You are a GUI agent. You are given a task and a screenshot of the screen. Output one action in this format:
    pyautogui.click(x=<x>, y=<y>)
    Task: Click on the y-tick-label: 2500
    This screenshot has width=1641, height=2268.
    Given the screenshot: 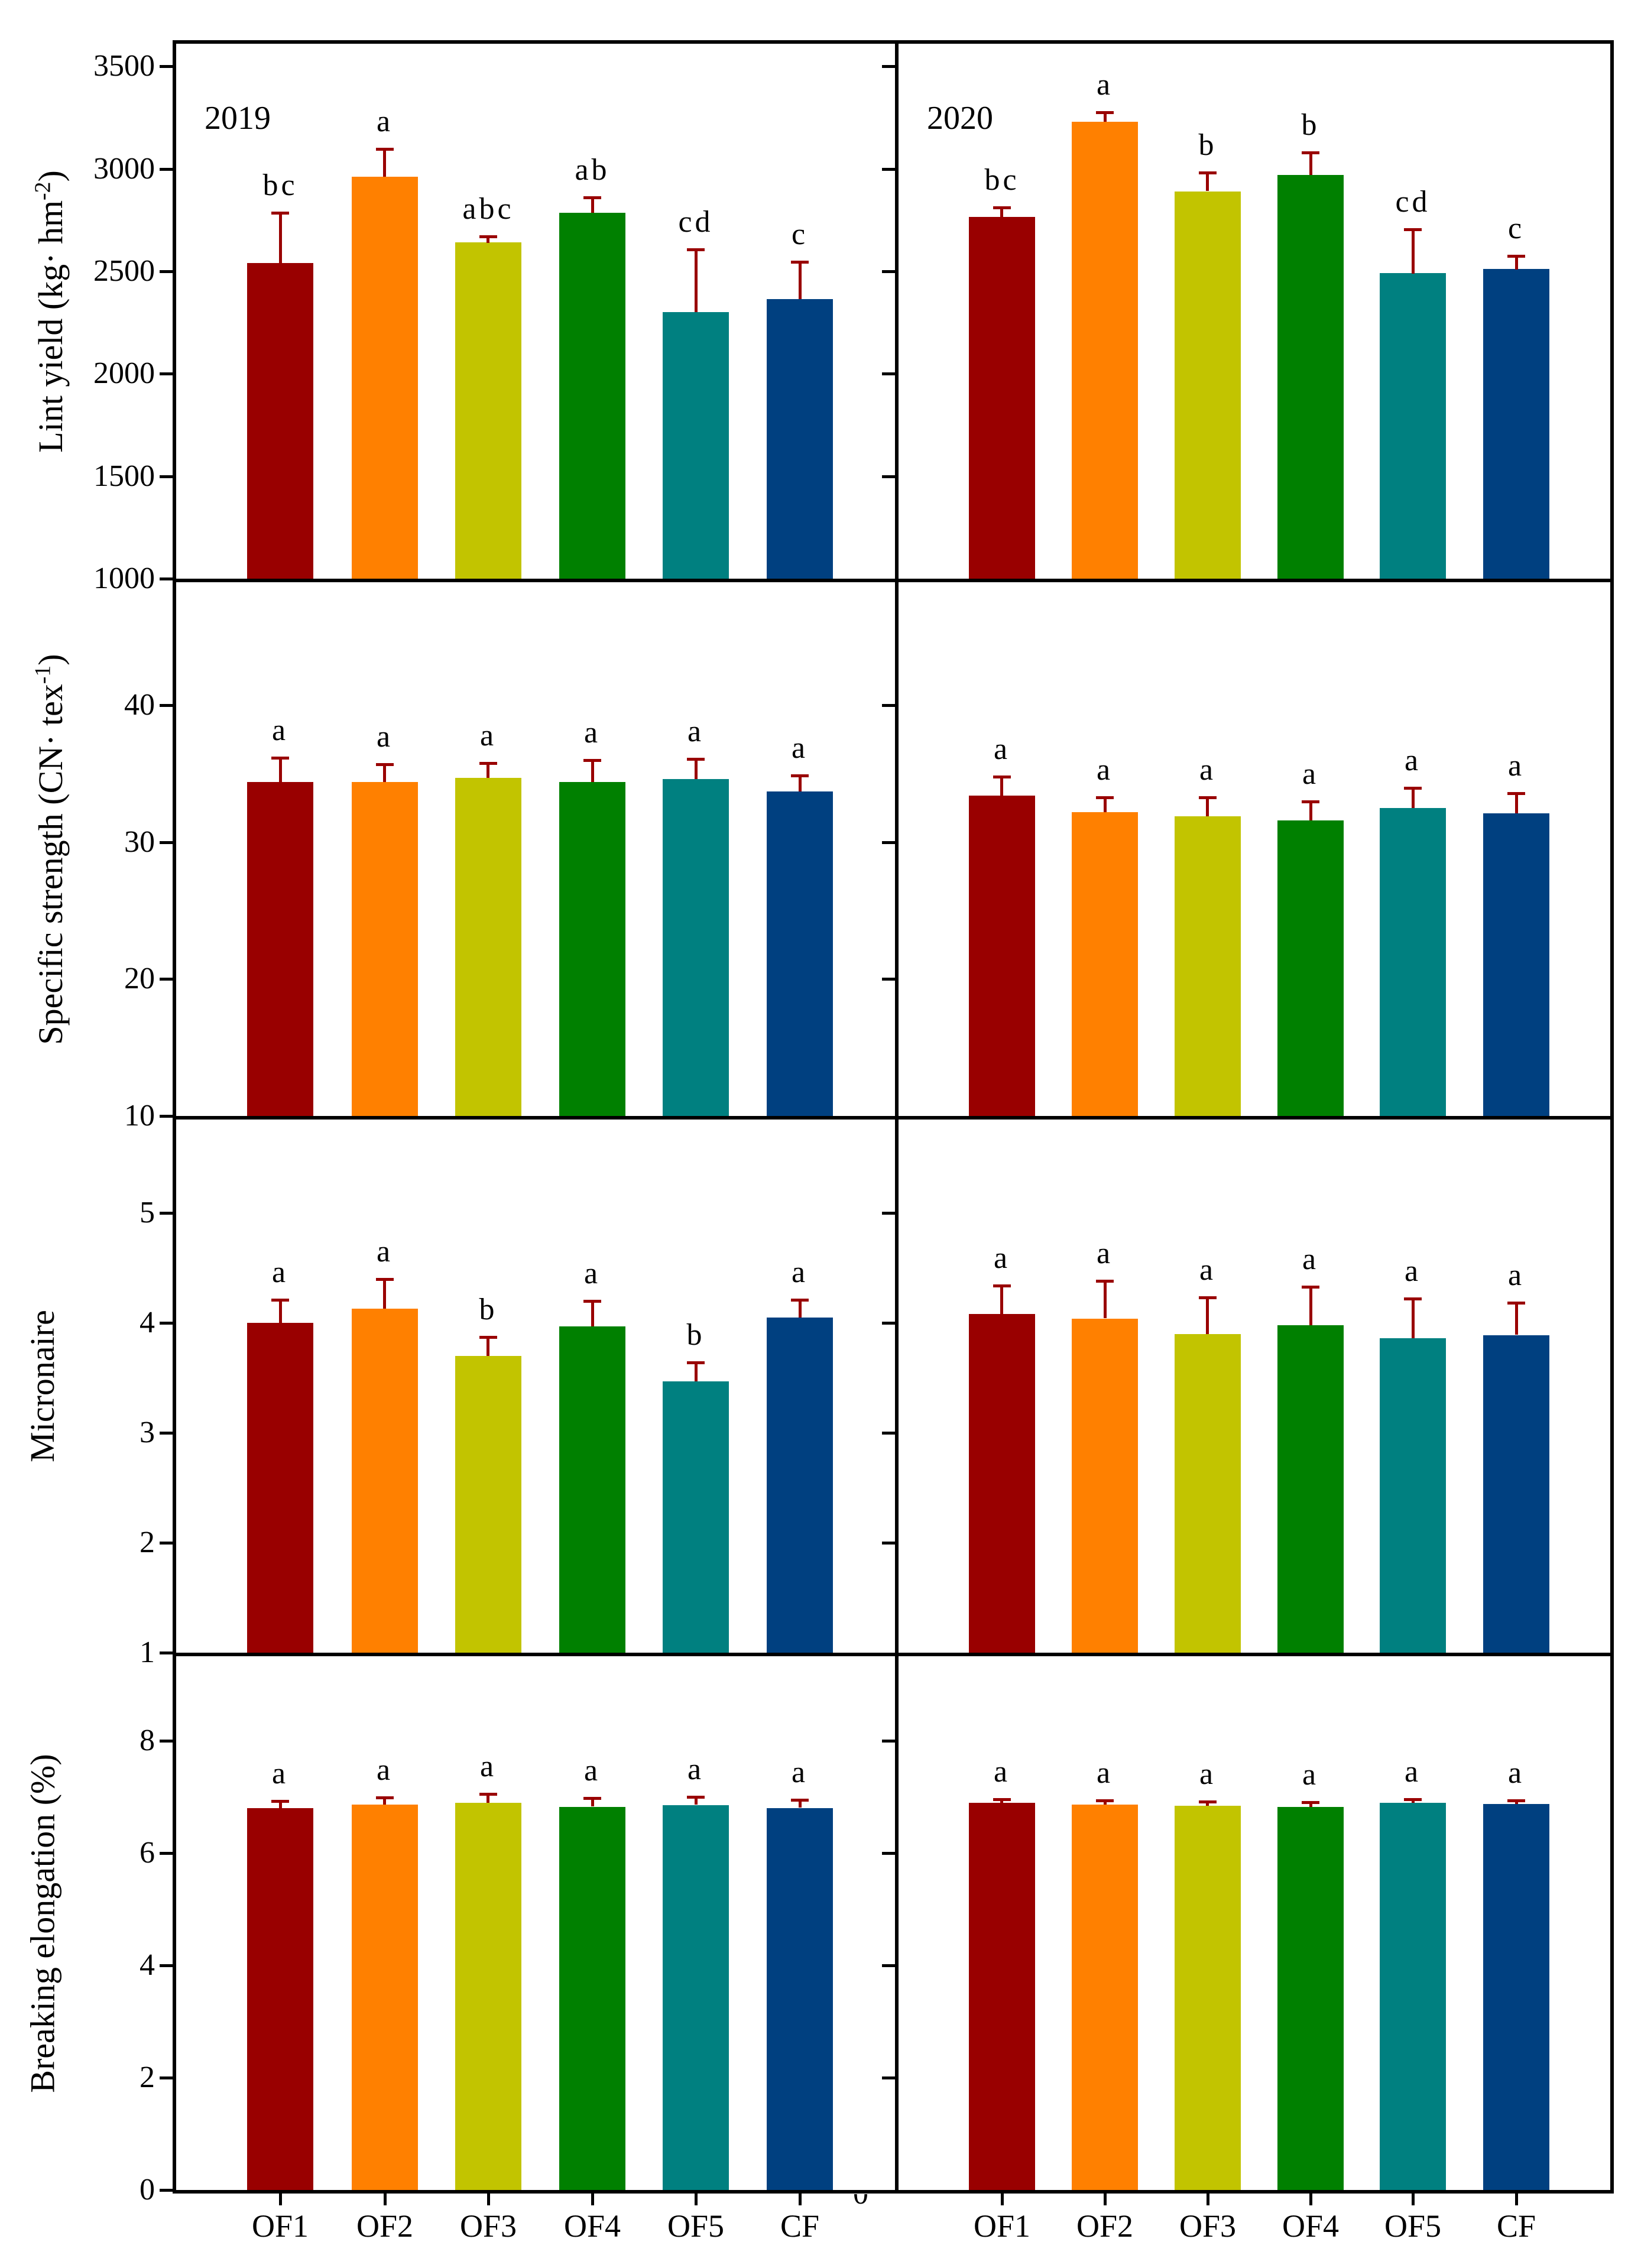 What is the action you would take?
    pyautogui.click(x=124, y=271)
    